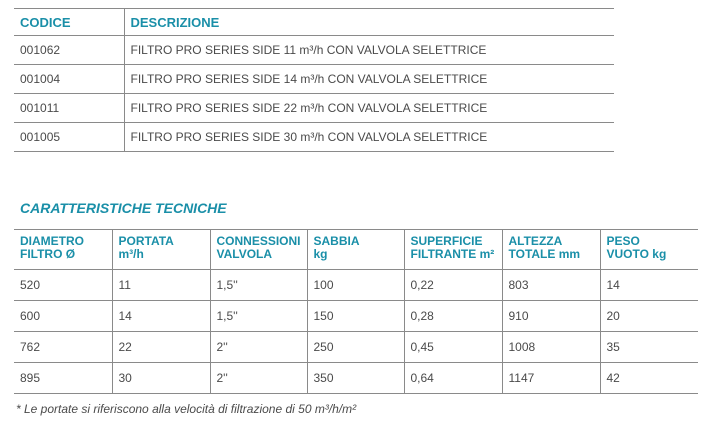 This screenshot has height=429, width=714. I want to click on header-codice: CODICE, so click(69, 22).